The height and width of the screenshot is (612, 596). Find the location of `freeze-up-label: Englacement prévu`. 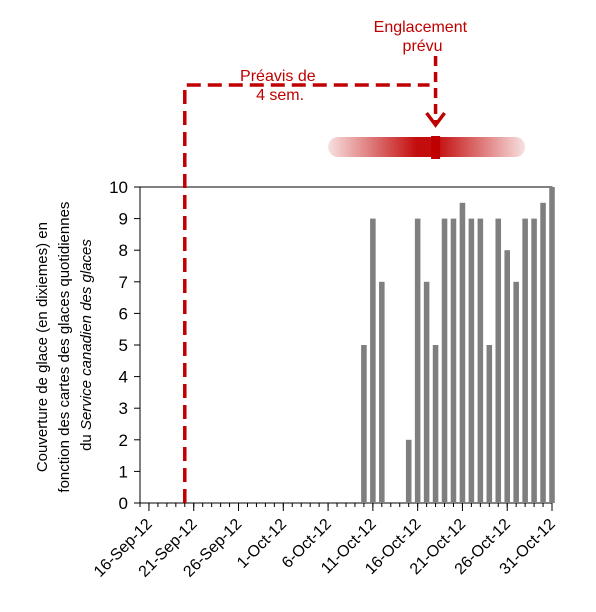

freeze-up-label: Englacement prévu is located at coordinates (423, 37).